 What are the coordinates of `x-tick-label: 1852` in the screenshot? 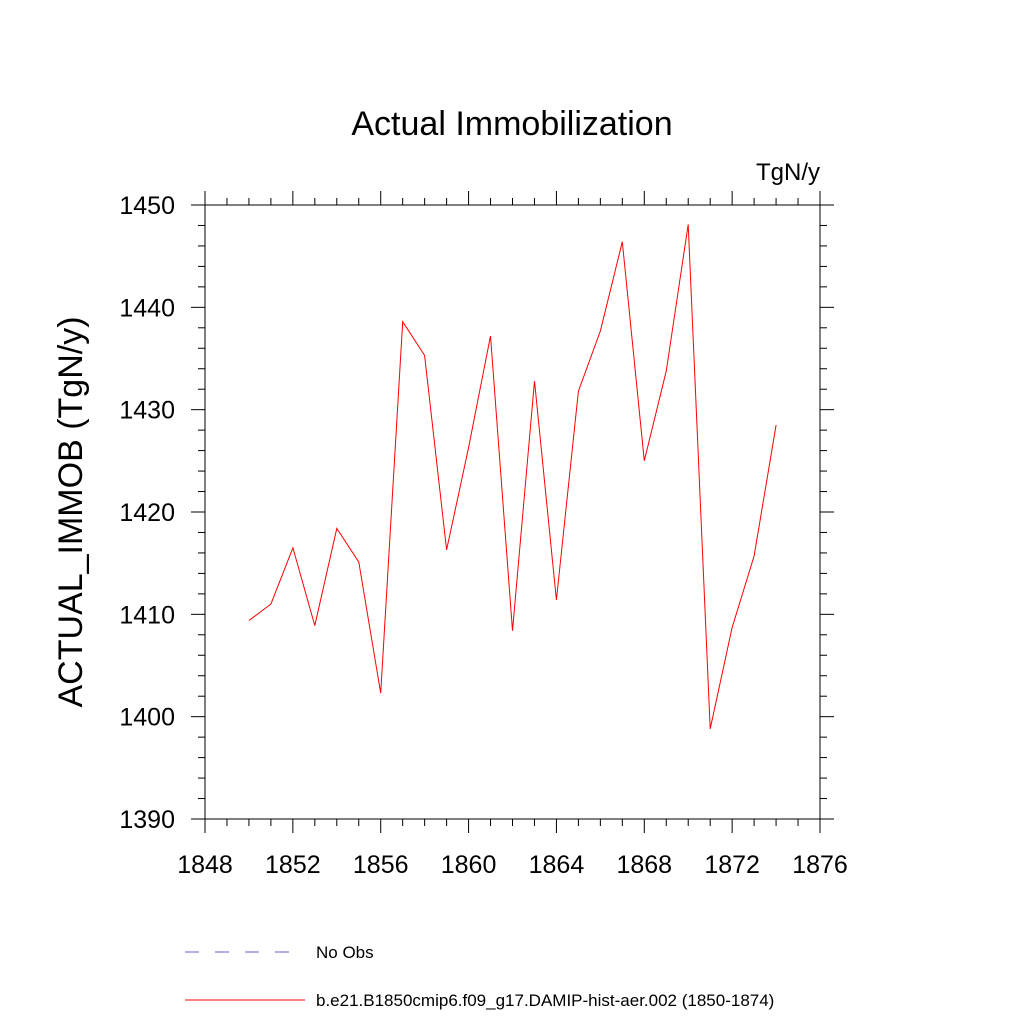 It's located at (293, 865).